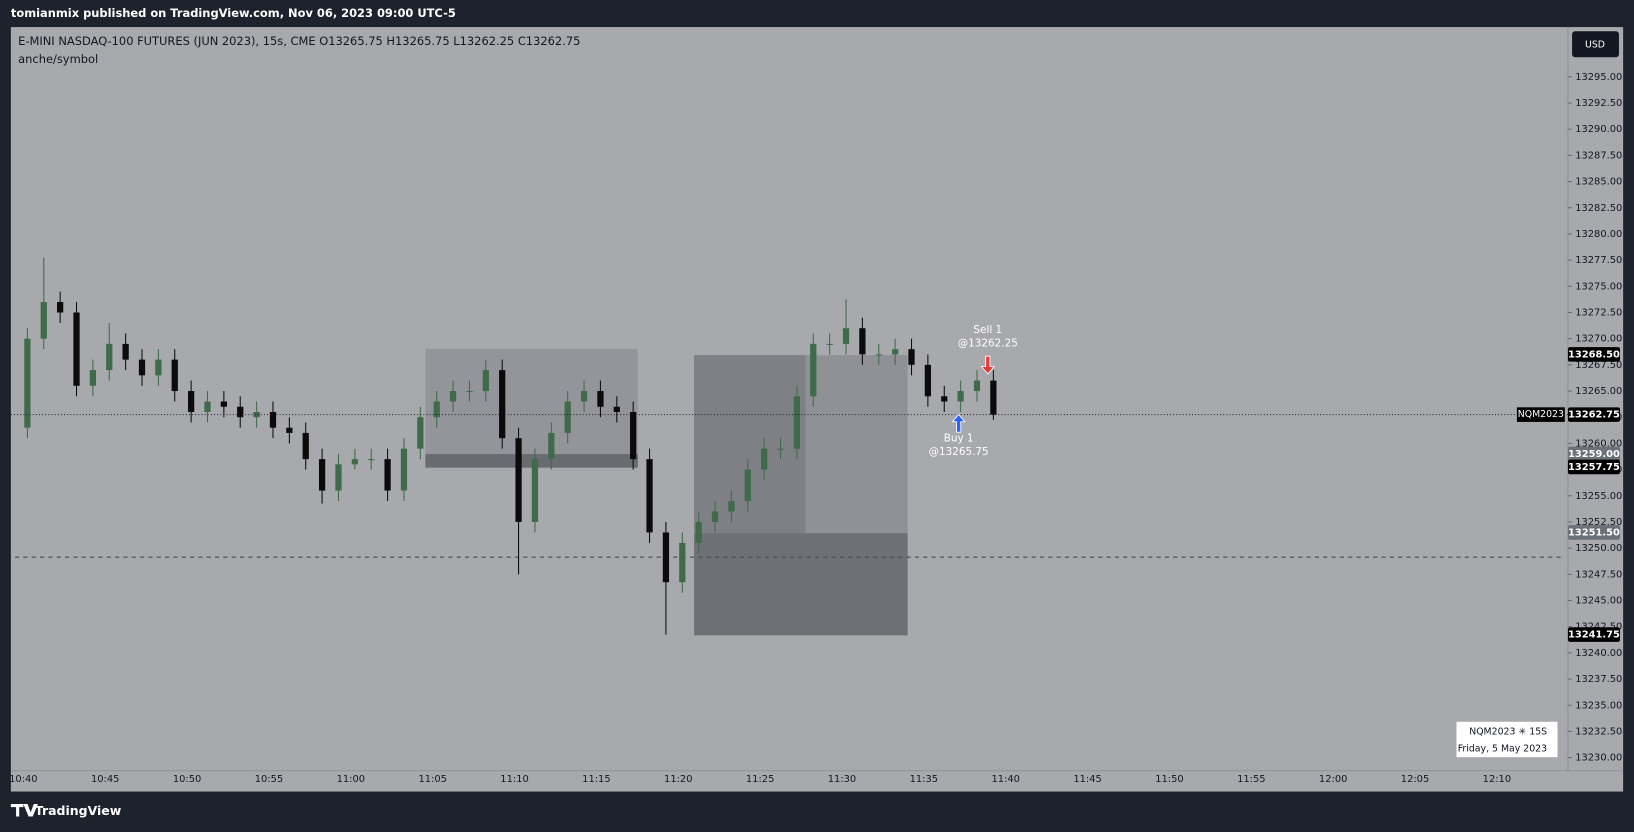 Image resolution: width=1634 pixels, height=832 pixels. I want to click on y-tick-label: 13260.00, so click(1598, 443).